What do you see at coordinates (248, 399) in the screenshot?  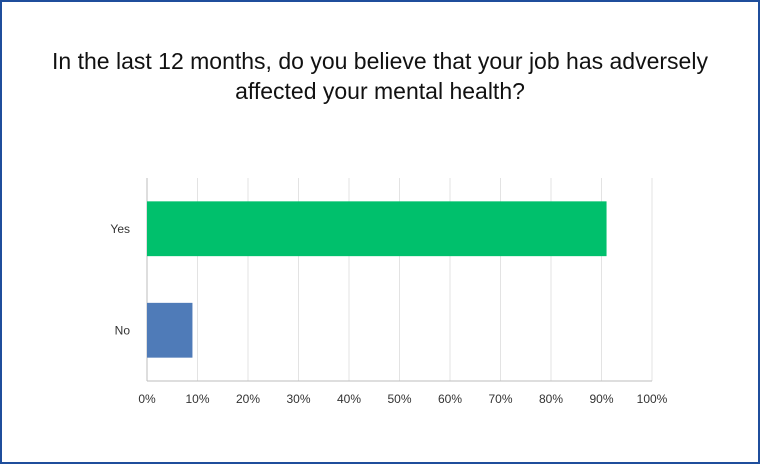 I see `x-tick-label: 20%` at bounding box center [248, 399].